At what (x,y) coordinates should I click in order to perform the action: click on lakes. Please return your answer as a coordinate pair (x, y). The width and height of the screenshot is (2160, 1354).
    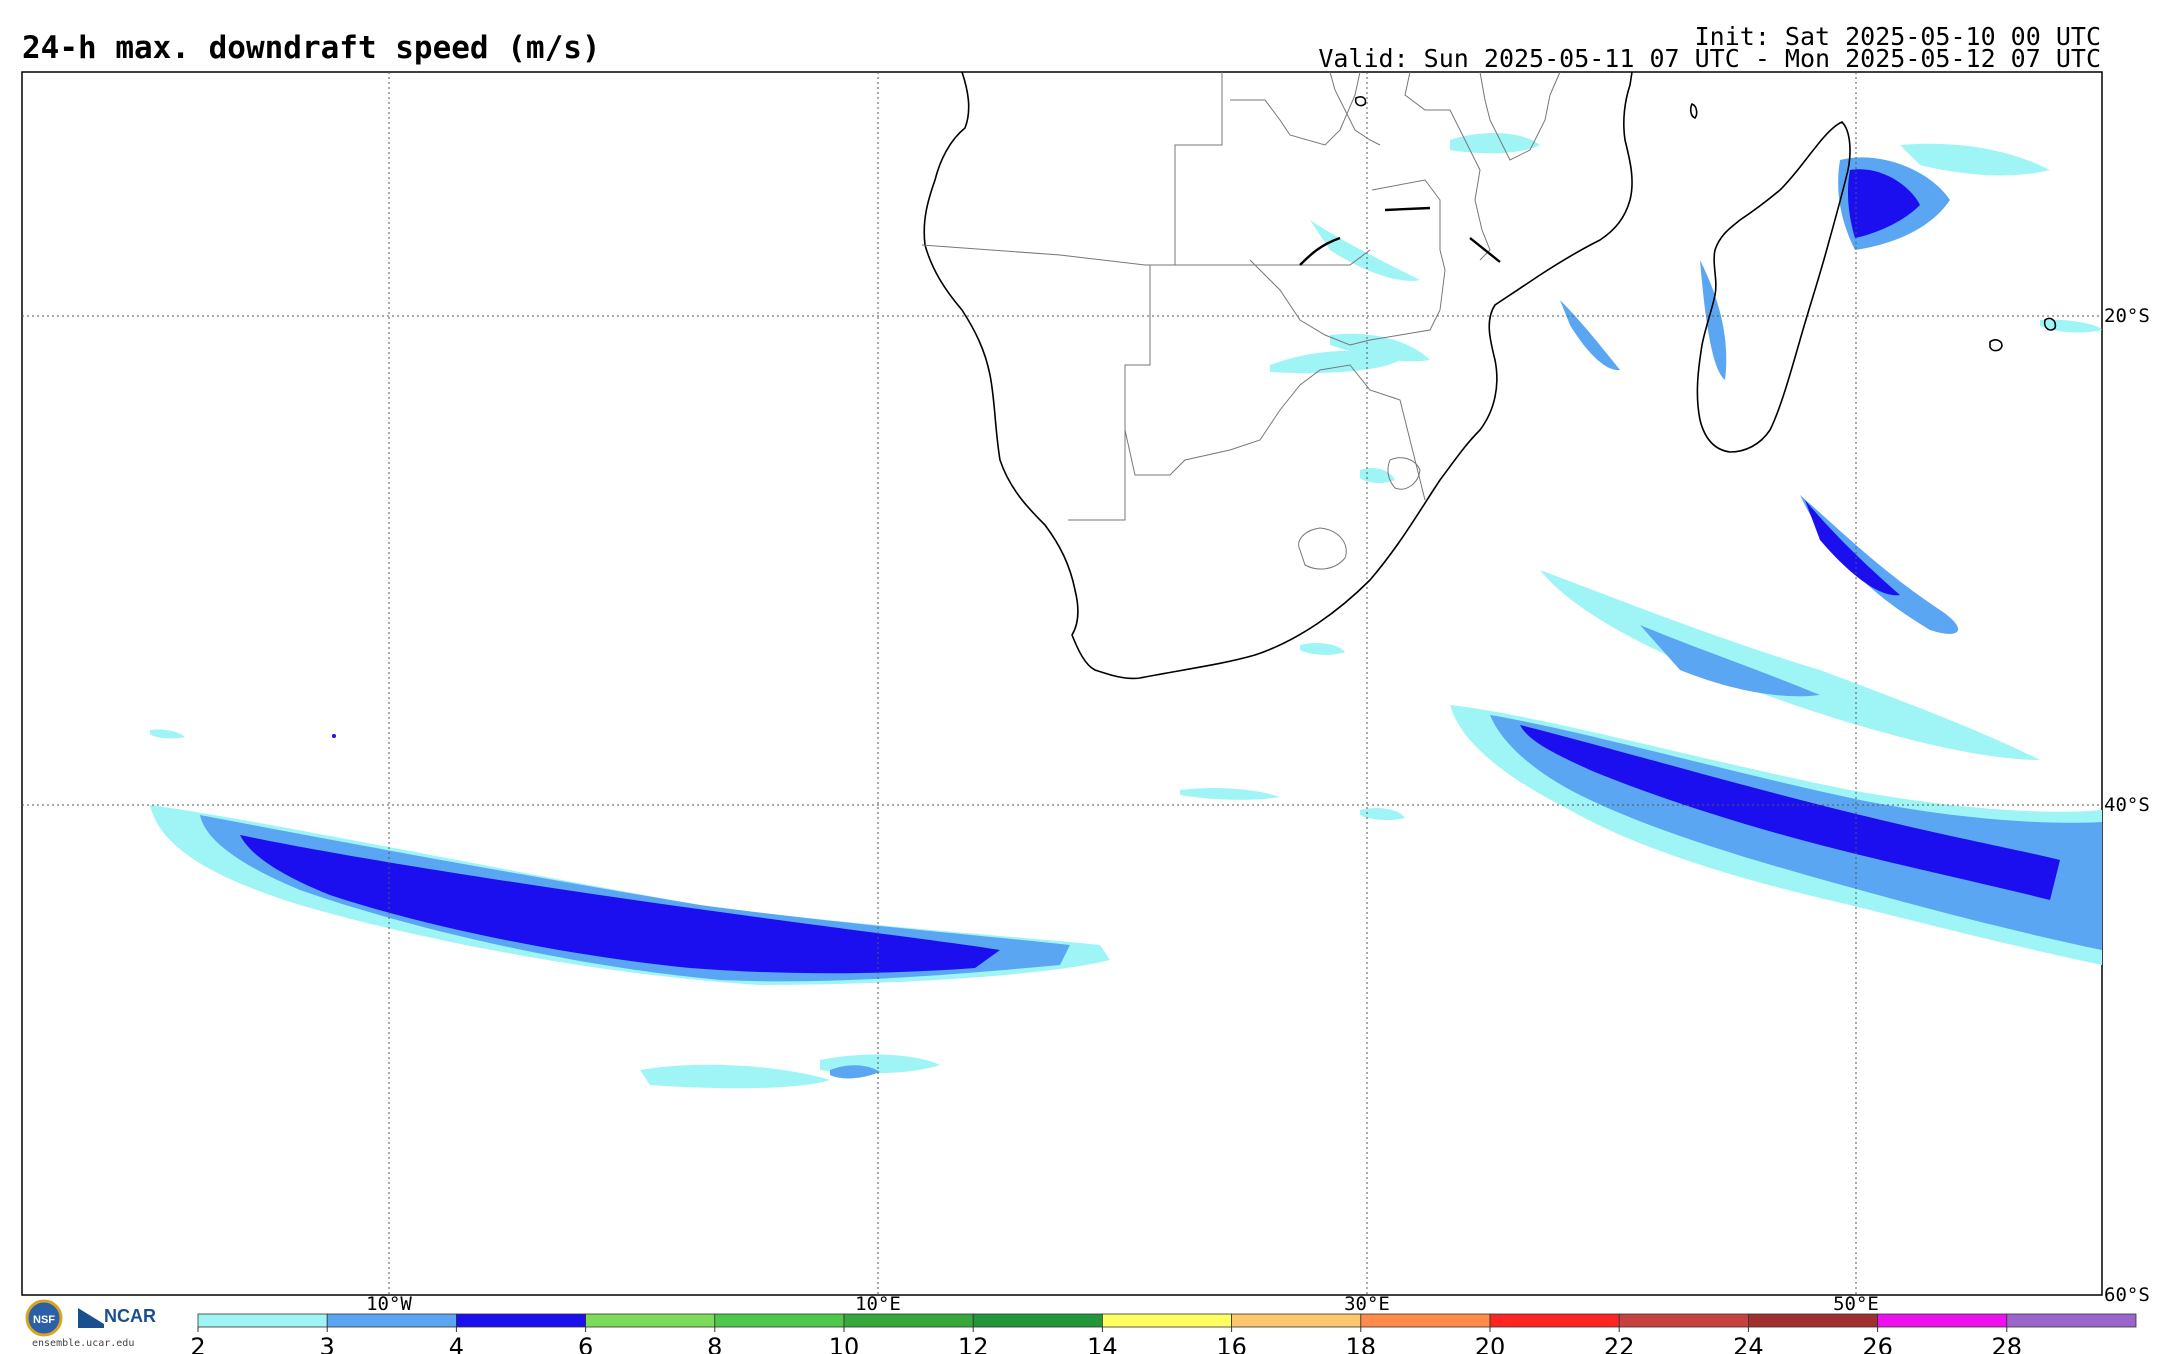
    Looking at the image, I should click on (1400, 236).